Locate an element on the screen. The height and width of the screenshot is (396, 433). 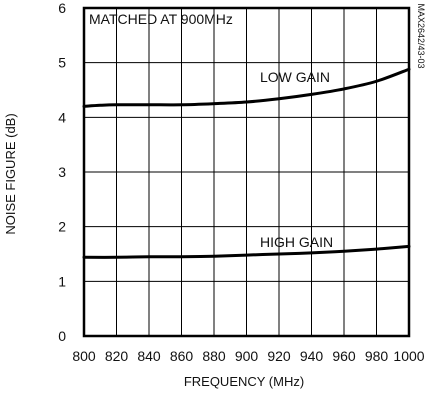
x-tick-label: 900 is located at coordinates (247, 356).